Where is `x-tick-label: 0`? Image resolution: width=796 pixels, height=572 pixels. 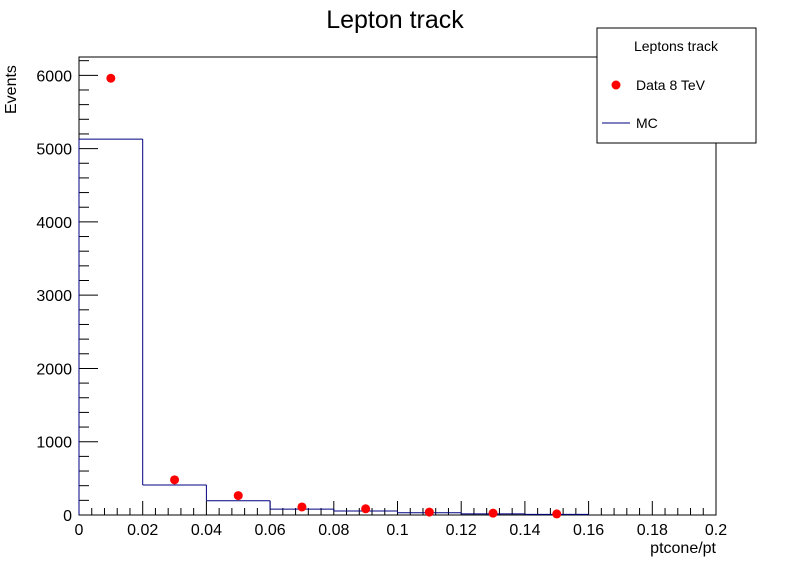 x-tick-label: 0 is located at coordinates (79, 530).